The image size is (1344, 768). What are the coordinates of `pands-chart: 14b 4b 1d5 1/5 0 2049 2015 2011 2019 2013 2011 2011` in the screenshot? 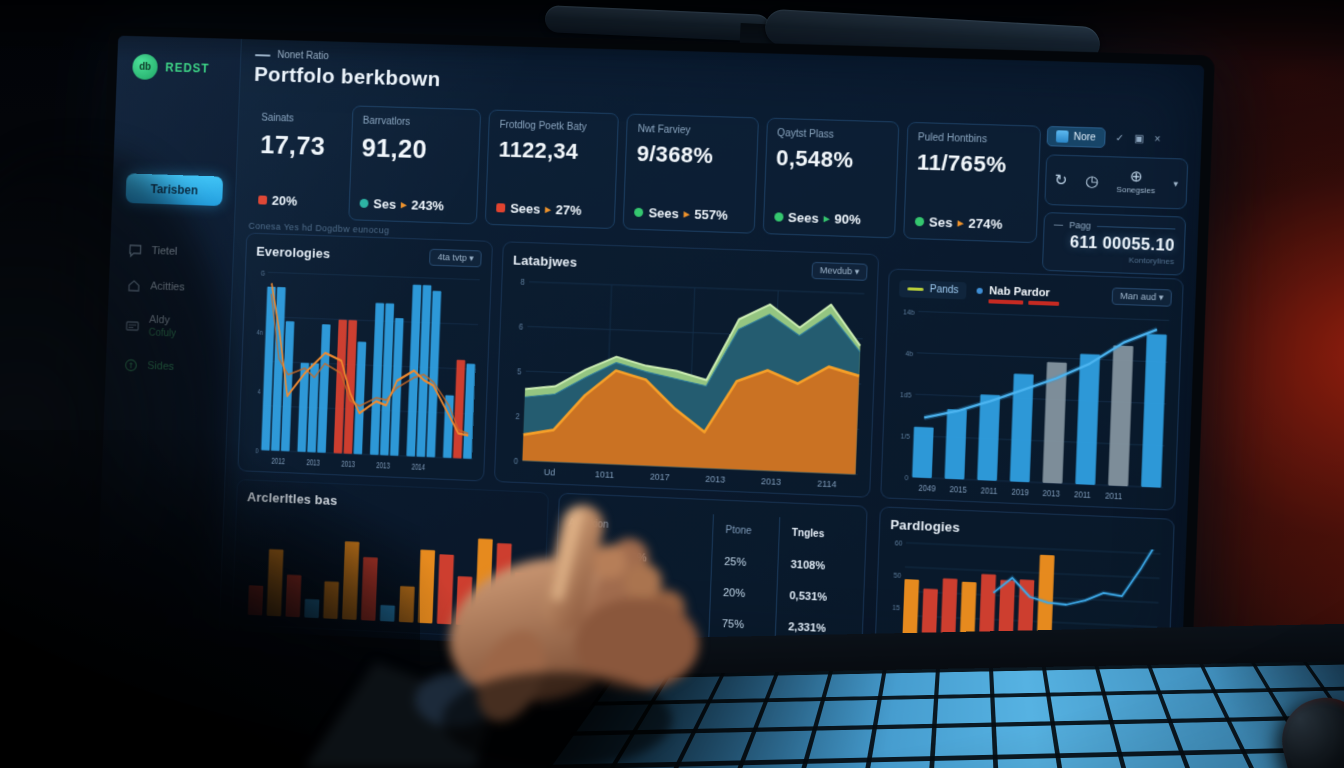 It's located at (1032, 404).